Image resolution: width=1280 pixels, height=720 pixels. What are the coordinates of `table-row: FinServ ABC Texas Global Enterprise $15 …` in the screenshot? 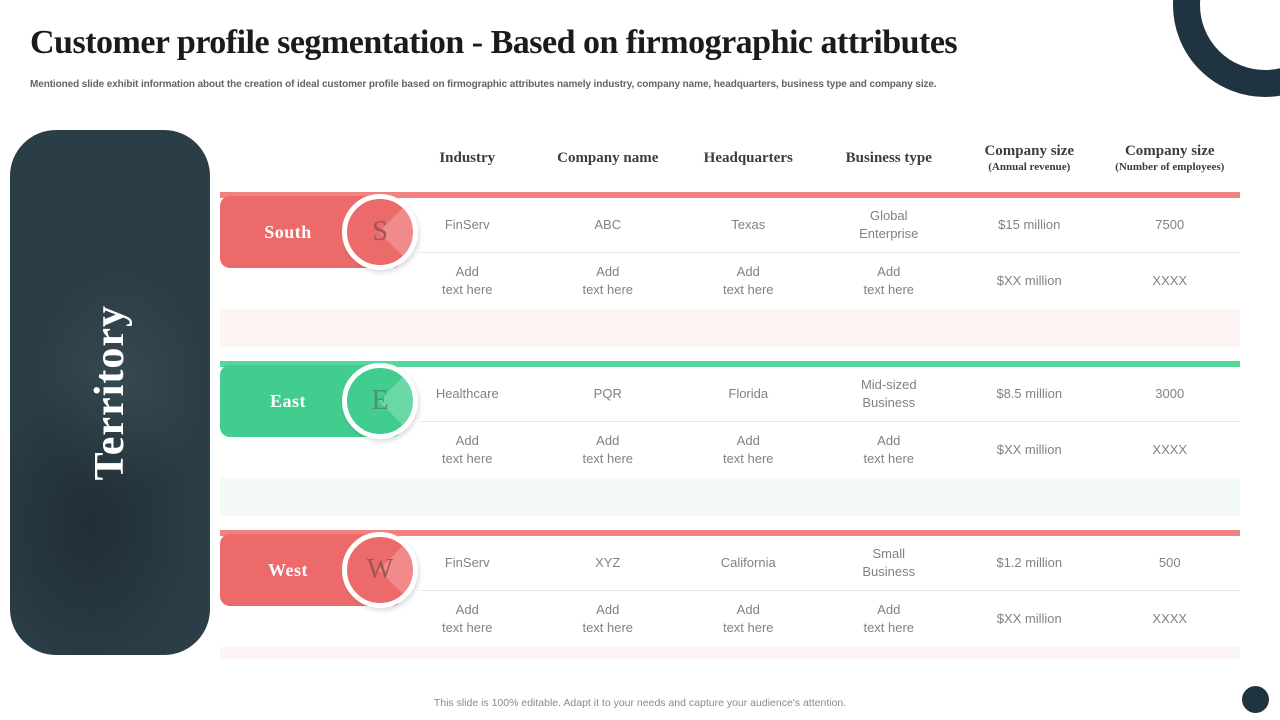 It's located at (730, 225).